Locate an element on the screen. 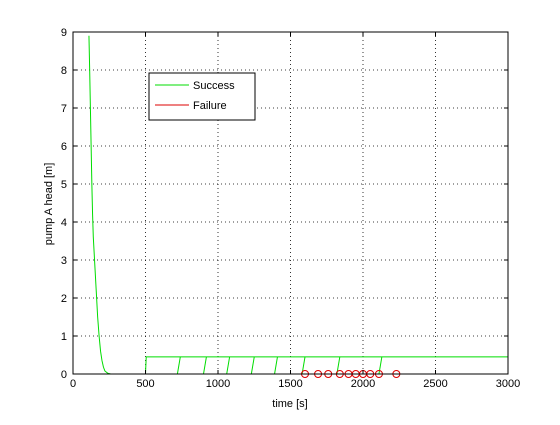 The height and width of the screenshot is (425, 560). legend-failure-label: Failure is located at coordinates (210, 106).